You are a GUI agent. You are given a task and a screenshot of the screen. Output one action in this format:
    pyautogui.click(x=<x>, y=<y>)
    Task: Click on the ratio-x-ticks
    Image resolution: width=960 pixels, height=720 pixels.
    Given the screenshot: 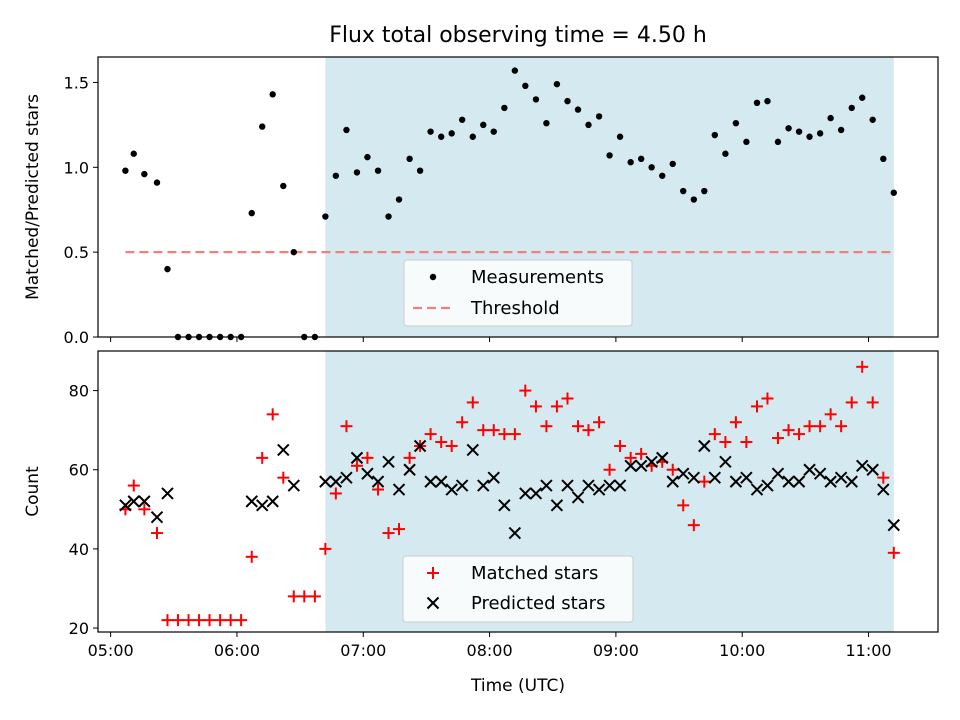 What is the action you would take?
    pyautogui.click(x=490, y=339)
    